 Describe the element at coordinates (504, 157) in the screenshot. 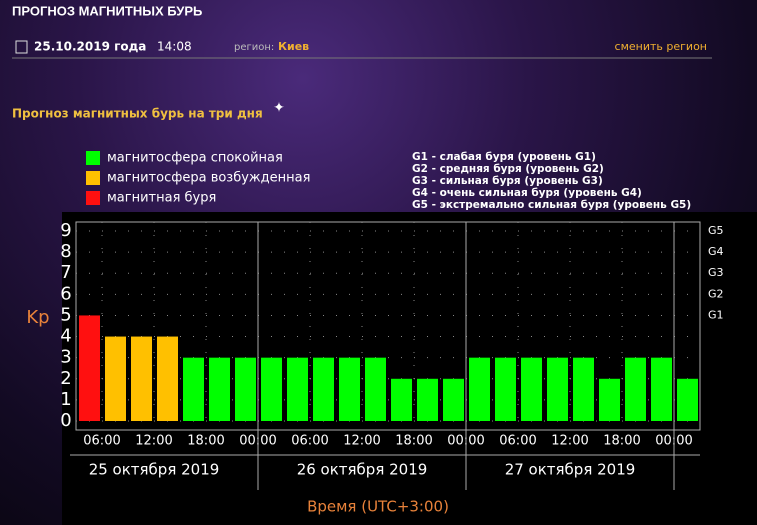

I see `g-scale-text: G1 - слабая буря (уровень G1)` at that location.